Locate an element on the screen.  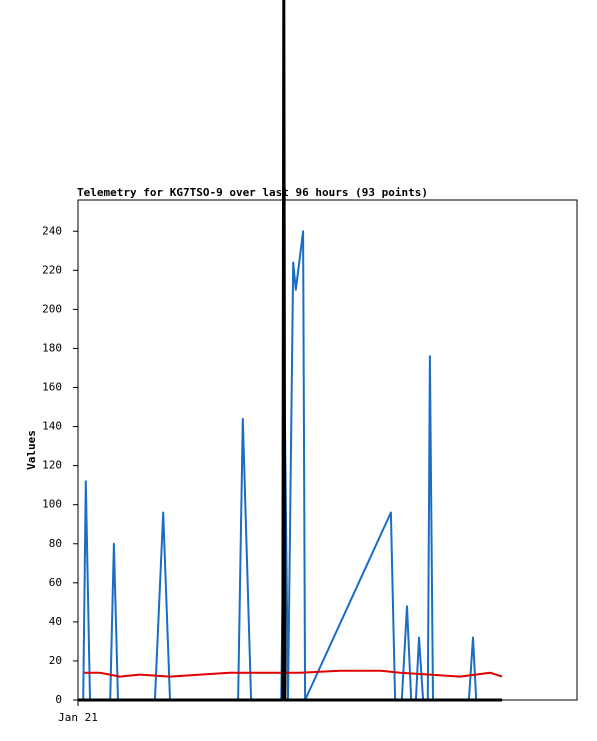
y-tick-label: 40 is located at coordinates (55, 621).